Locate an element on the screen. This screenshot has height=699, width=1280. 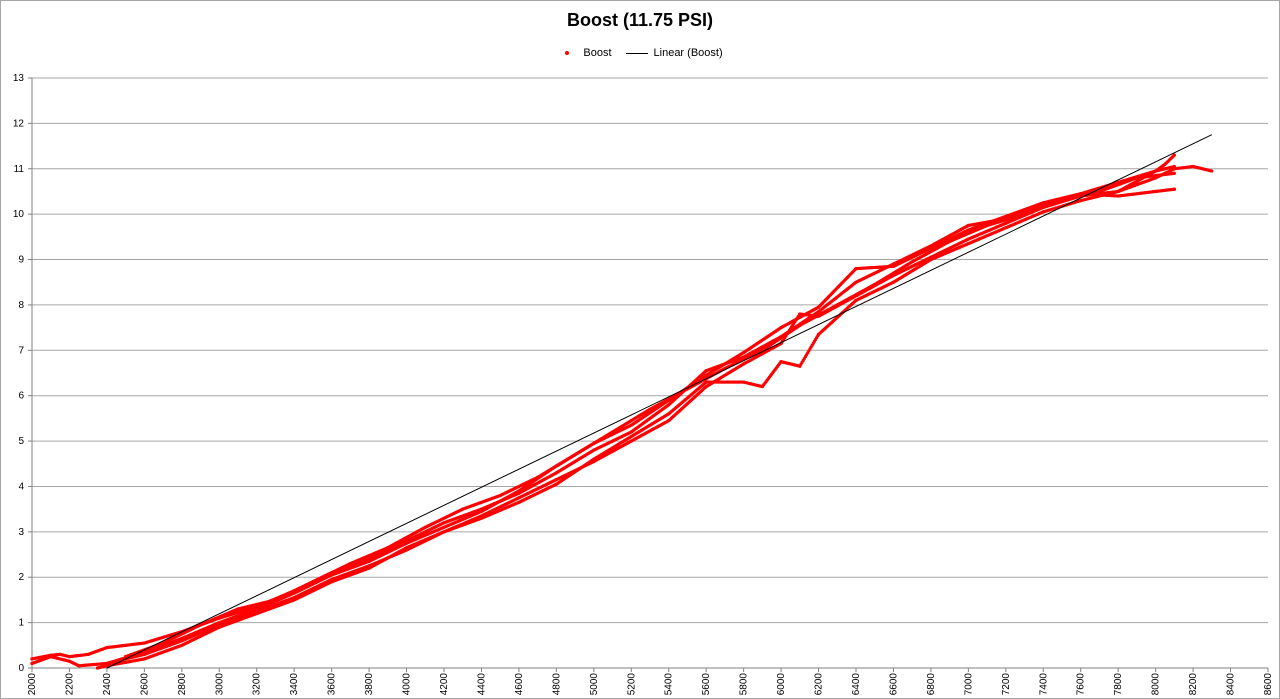
x-tick-label: 2800 is located at coordinates (182, 684).